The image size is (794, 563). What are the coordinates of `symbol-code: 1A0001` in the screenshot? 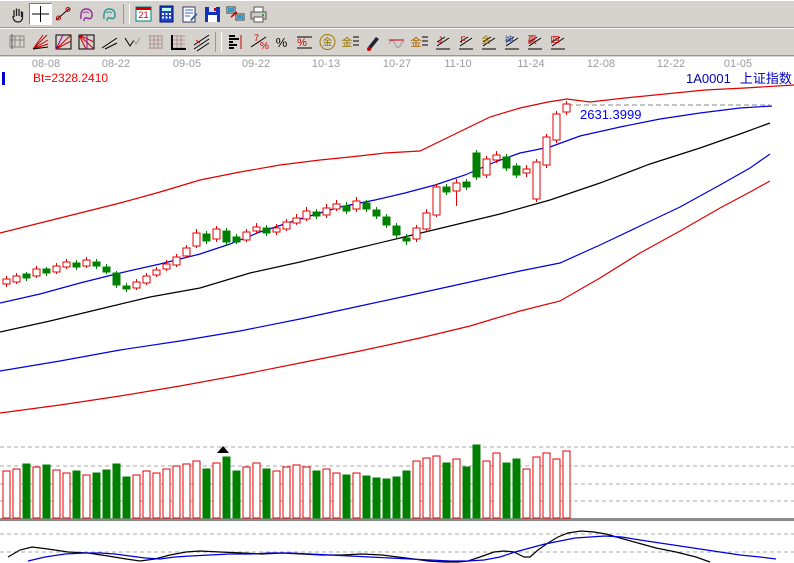 It's located at (708, 78).